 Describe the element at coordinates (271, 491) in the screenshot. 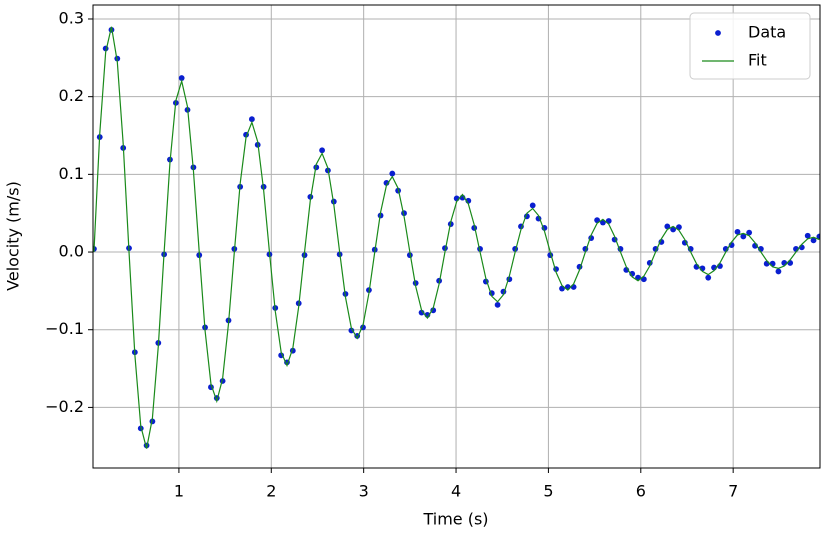

I see `x-tick-label: 2` at that location.